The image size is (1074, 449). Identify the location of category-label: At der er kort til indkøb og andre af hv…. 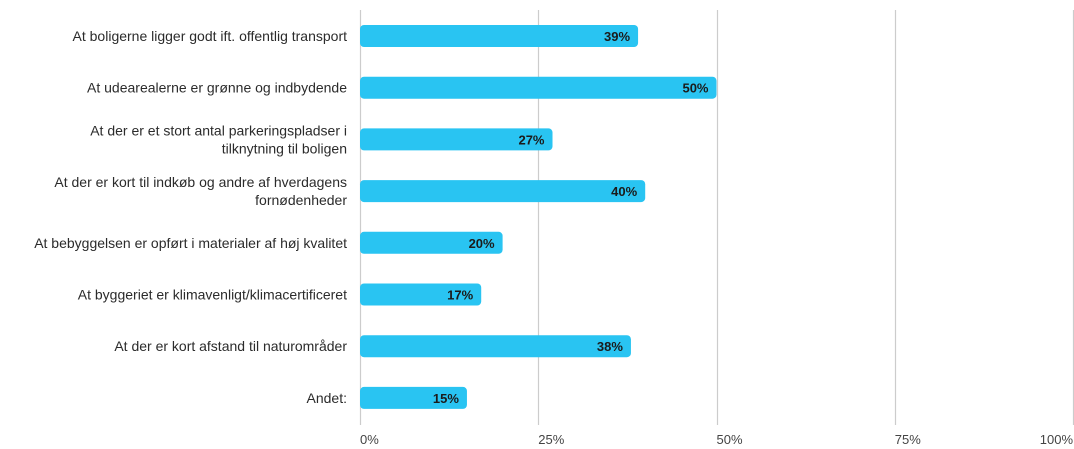
(200, 191).